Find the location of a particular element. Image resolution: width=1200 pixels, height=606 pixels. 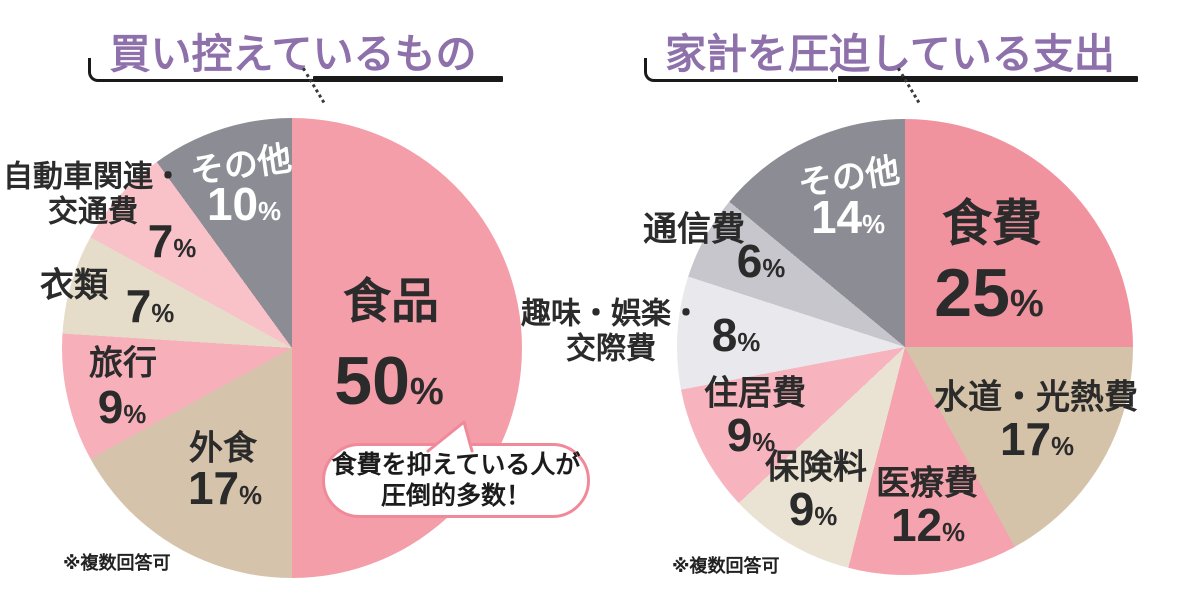

value-other-left: 10% is located at coordinates (244, 204).